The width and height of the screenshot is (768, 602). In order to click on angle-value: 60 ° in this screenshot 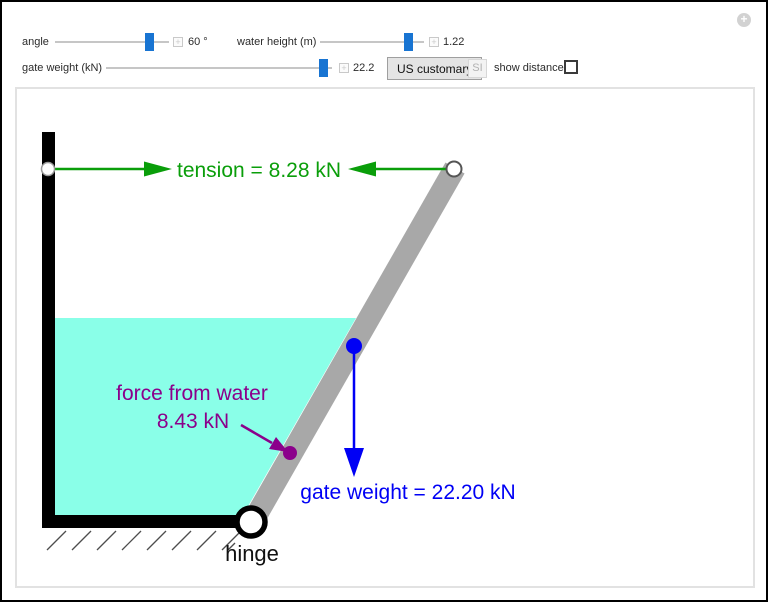, I will do `click(198, 42)`.